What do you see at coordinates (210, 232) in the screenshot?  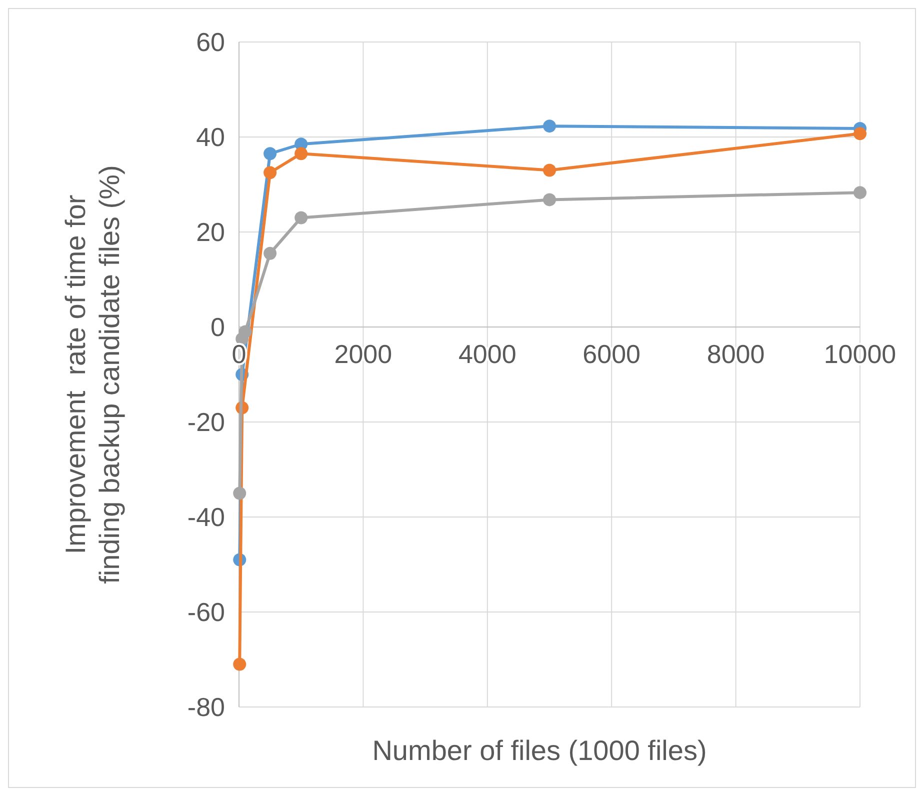 I see `y-tick-label: 20` at bounding box center [210, 232].